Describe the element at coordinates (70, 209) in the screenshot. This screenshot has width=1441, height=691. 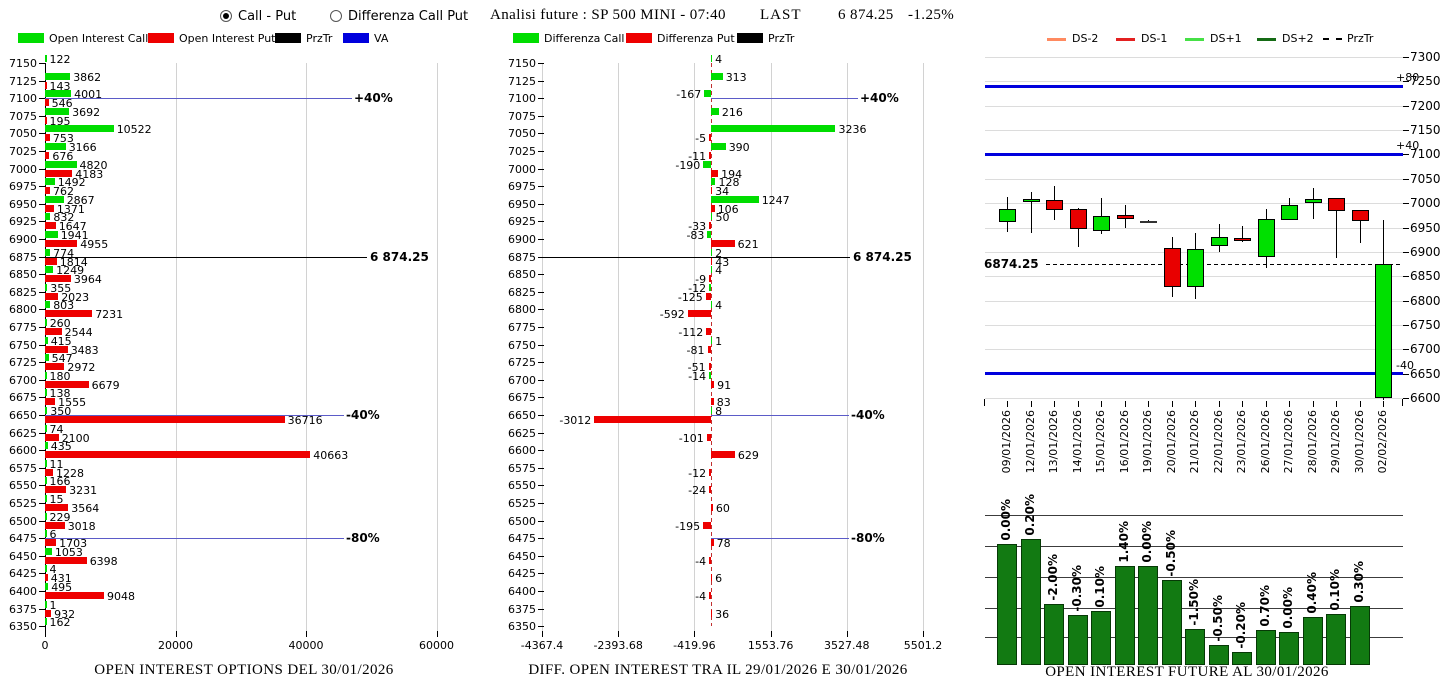
I see `put-bar-value: 1371` at that location.